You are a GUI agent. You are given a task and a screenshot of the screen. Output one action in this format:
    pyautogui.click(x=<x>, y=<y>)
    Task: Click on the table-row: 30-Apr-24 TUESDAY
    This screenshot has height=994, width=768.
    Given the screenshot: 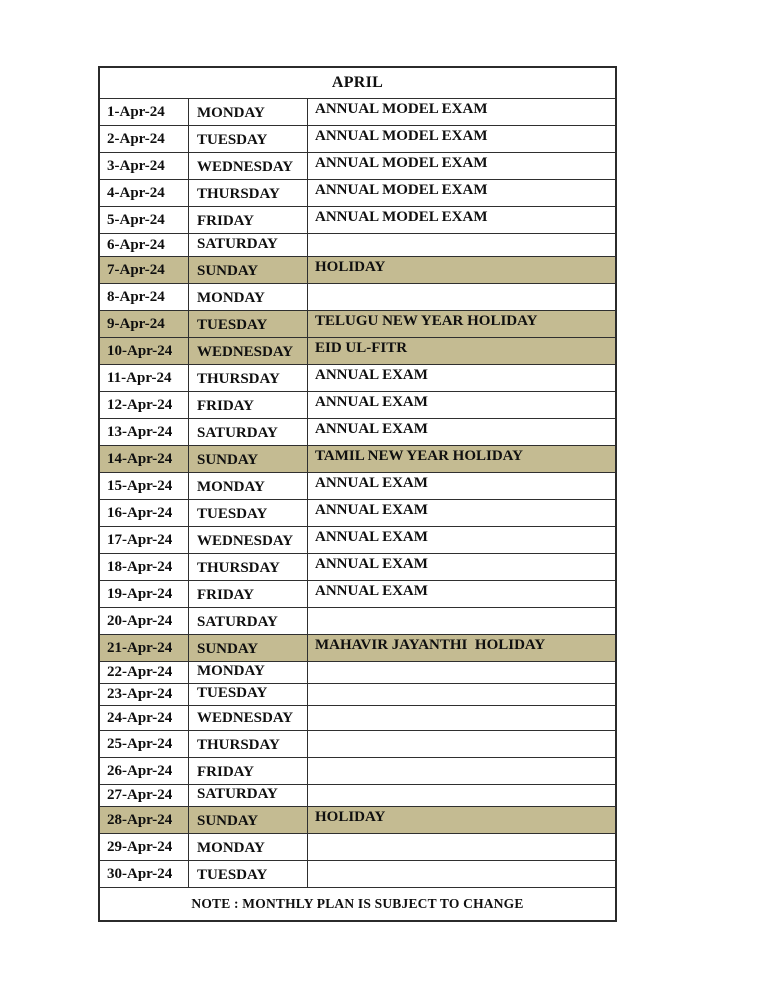 What is the action you would take?
    pyautogui.click(x=357, y=873)
    